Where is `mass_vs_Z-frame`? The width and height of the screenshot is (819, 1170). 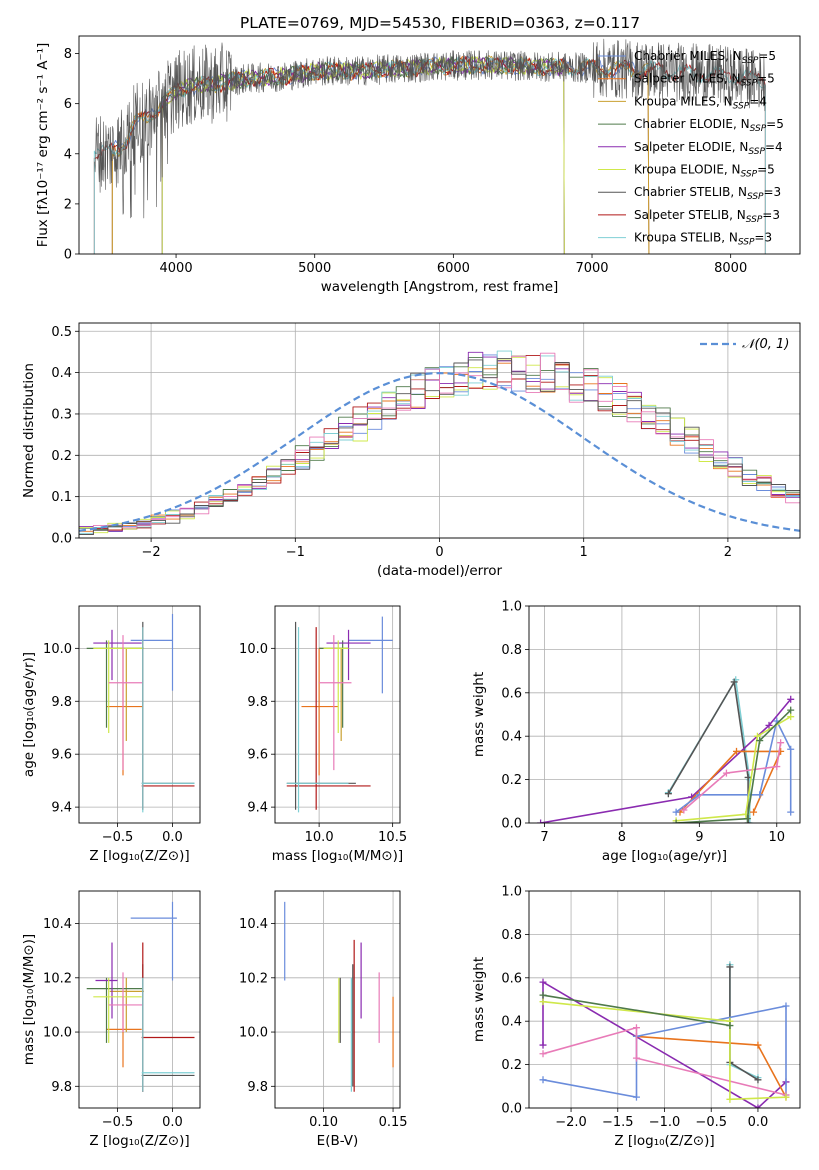
mass_vs_Z-frame is located at coordinates (139, 999).